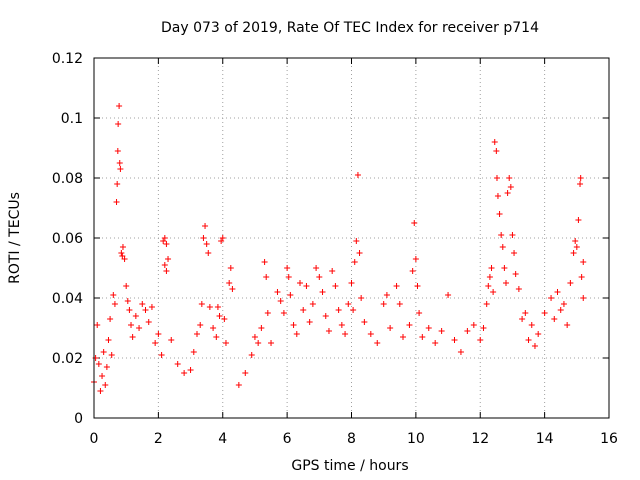 The width and height of the screenshot is (640, 480). What do you see at coordinates (416, 439) in the screenshot?
I see `x-tick-label: 10` at bounding box center [416, 439].